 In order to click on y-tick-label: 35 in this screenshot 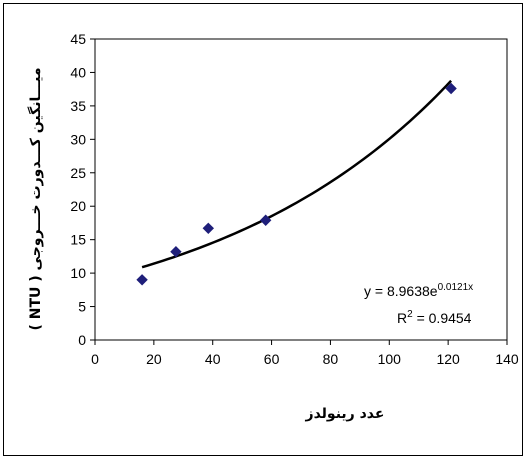, I will do `click(78, 106)`.